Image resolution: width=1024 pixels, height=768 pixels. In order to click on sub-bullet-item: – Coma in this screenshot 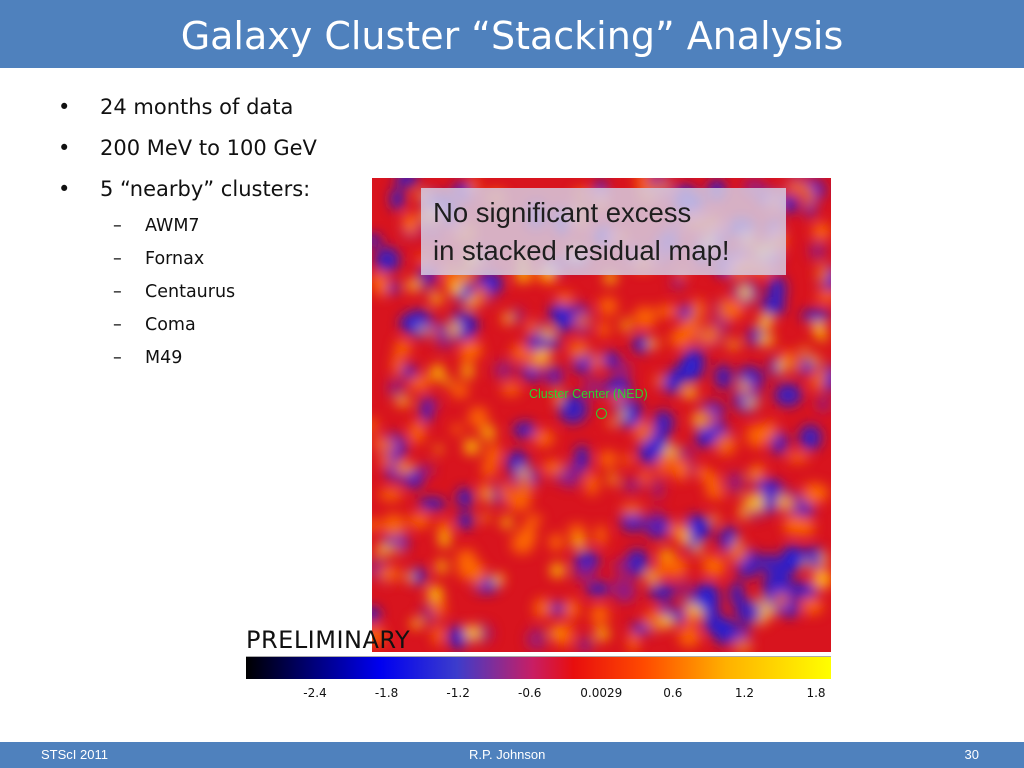, I will do `click(187, 330)`.